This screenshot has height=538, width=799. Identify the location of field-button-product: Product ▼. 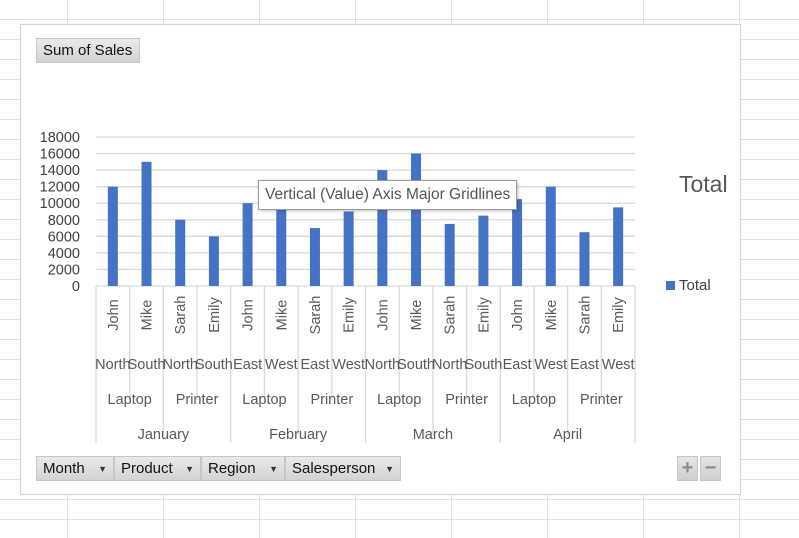
(157, 468).